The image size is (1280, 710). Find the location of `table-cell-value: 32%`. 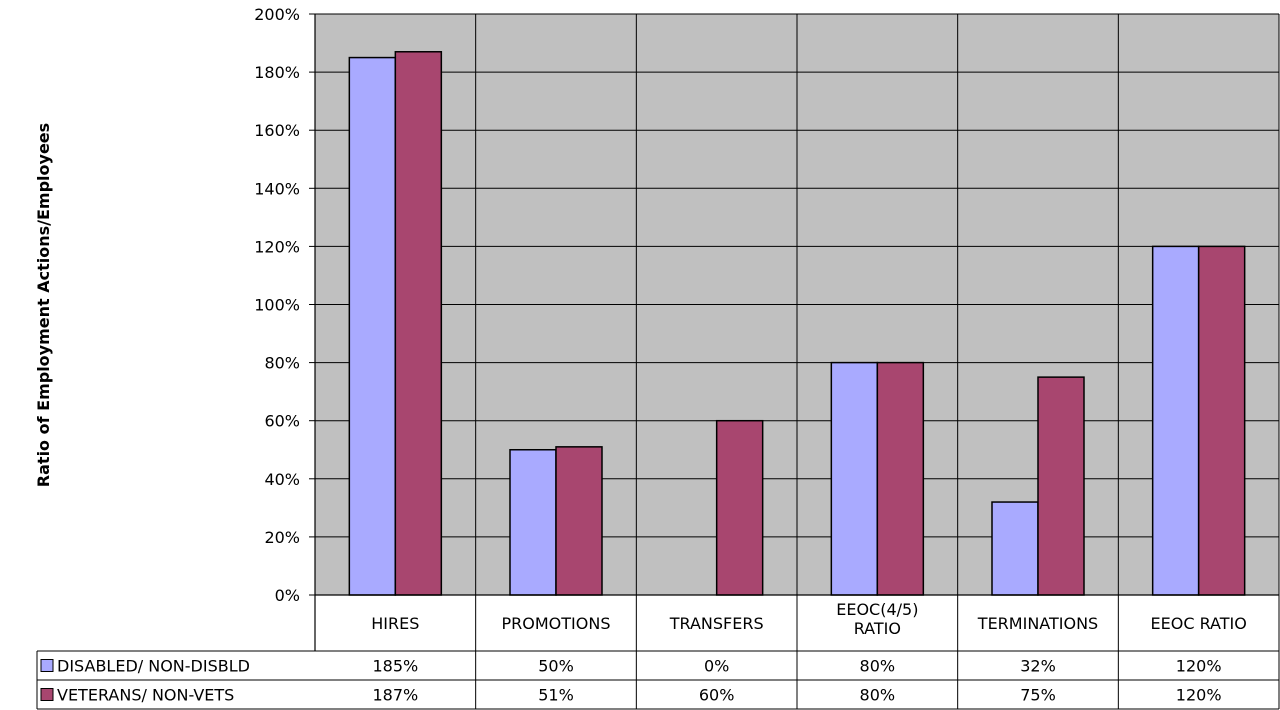

table-cell-value: 32% is located at coordinates (1038, 666).